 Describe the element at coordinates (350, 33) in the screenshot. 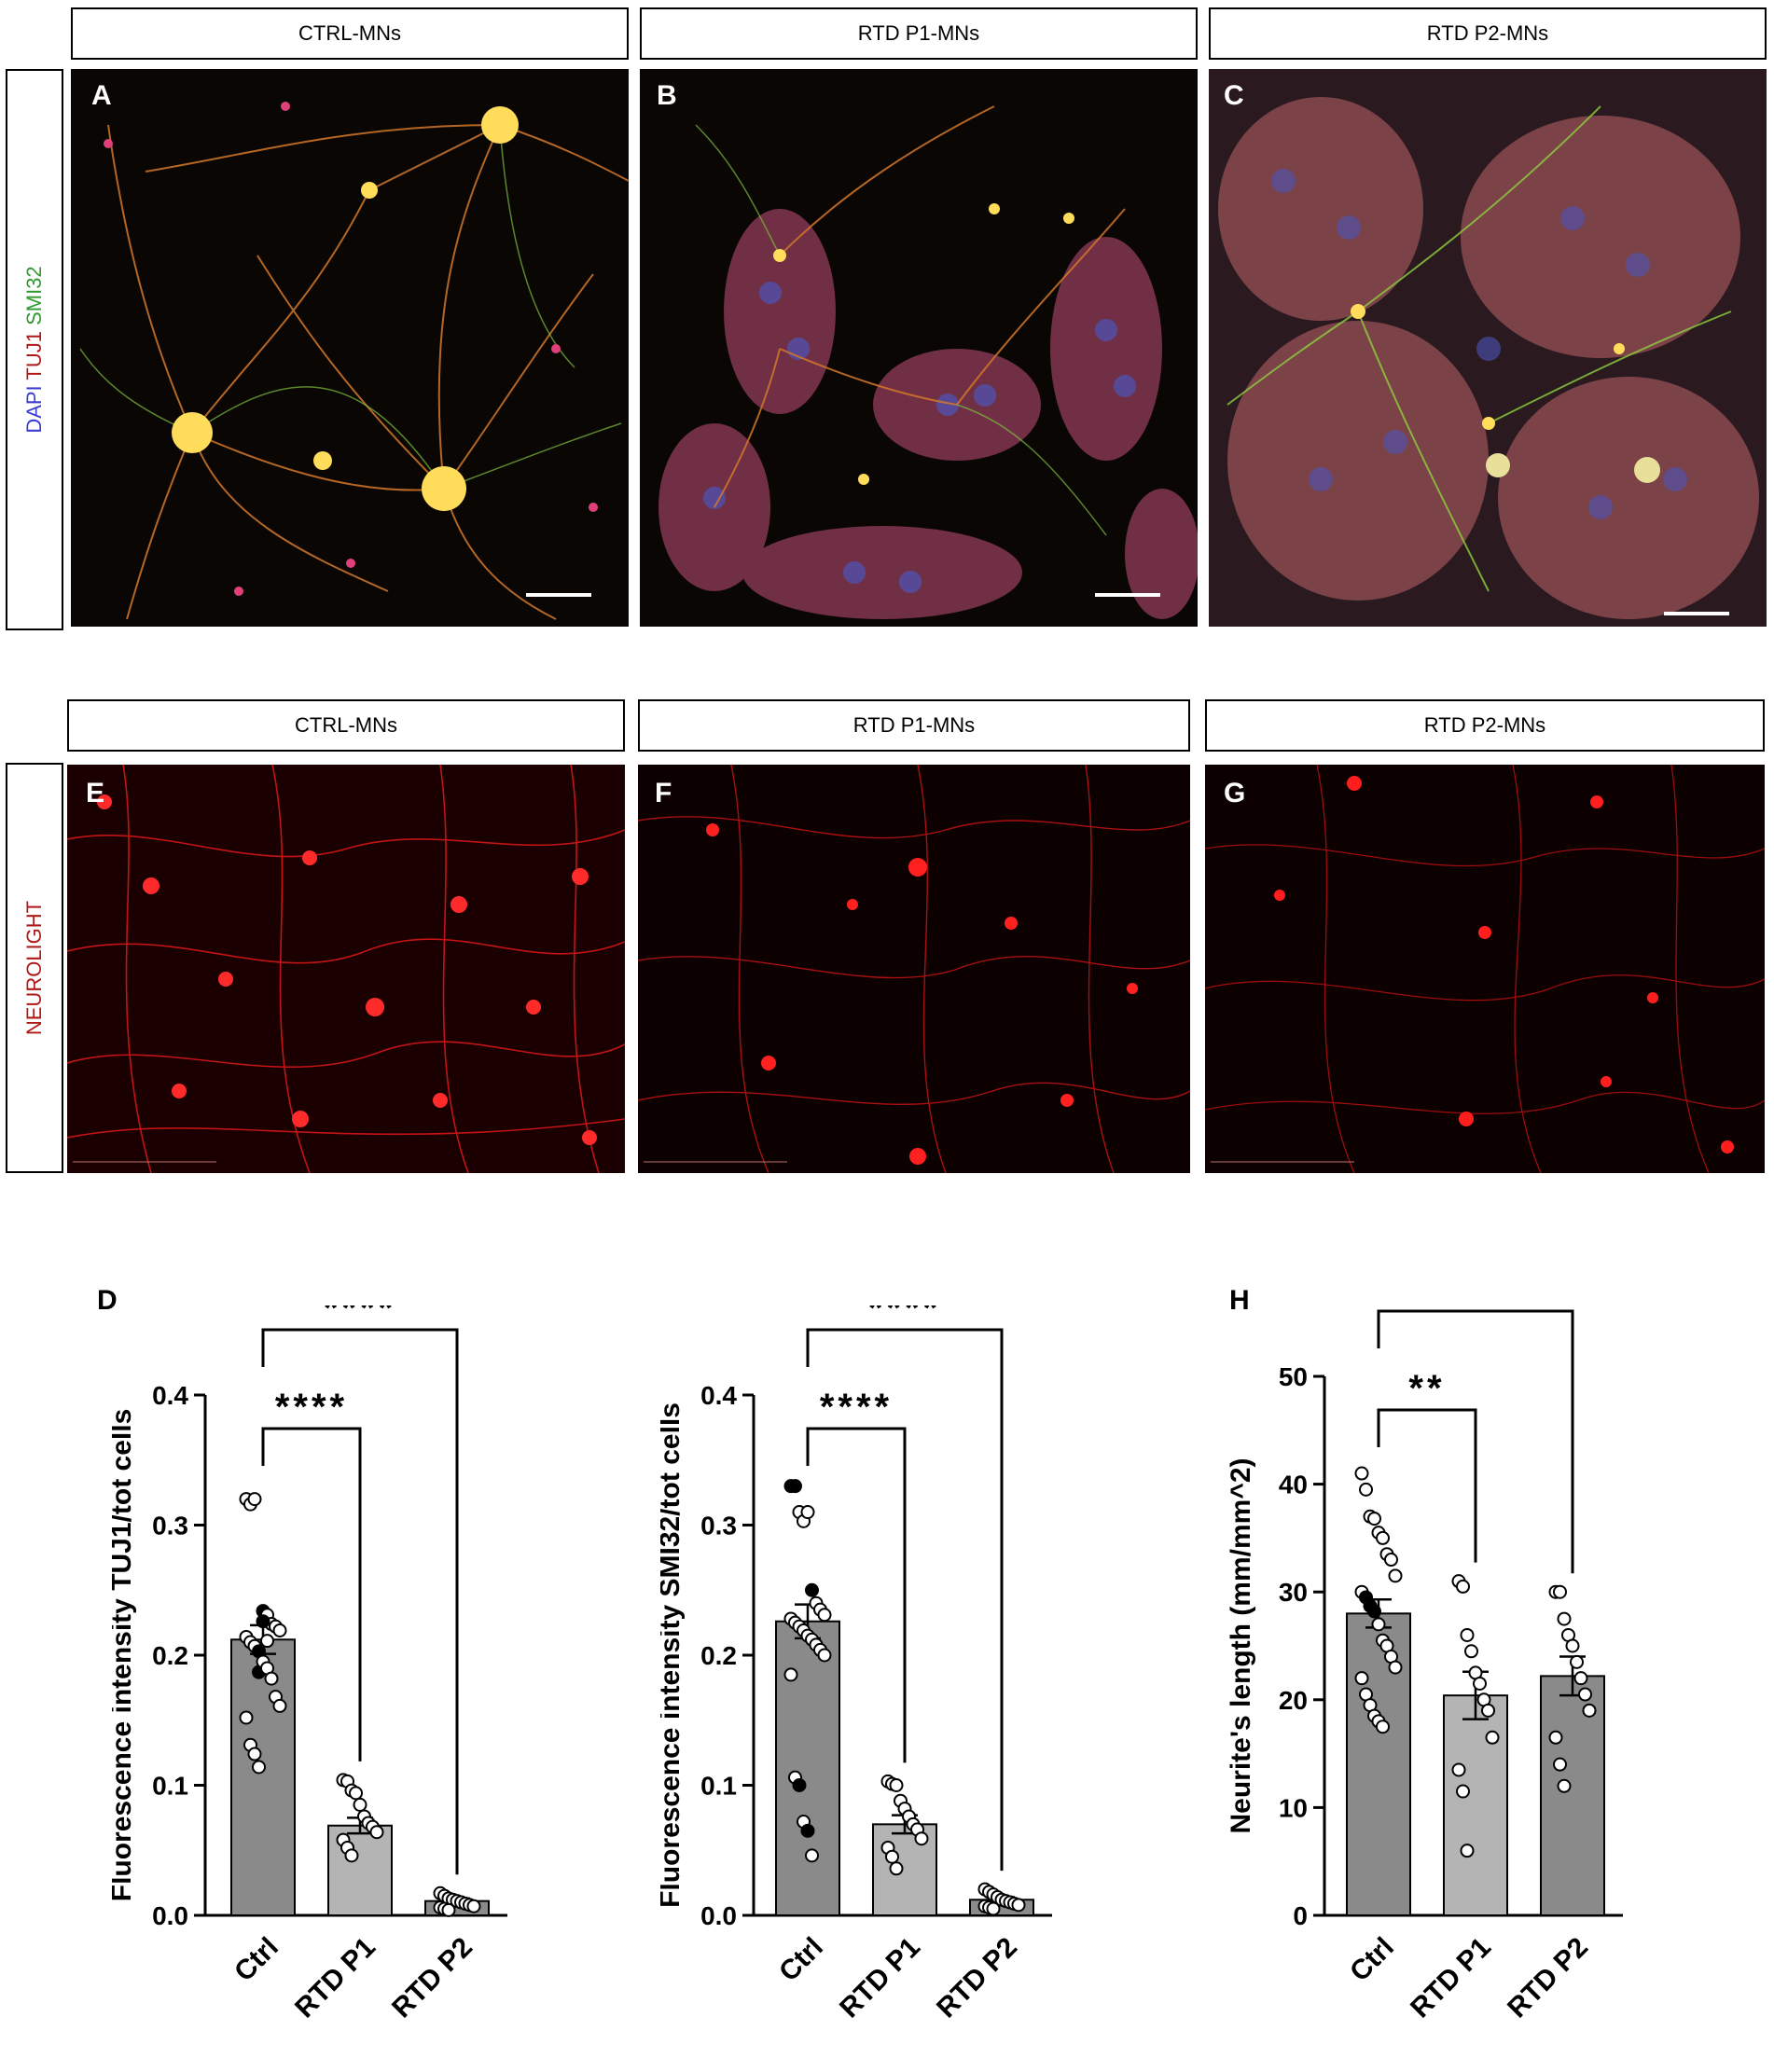

I see `header-ctrl-top: CTRL-MNs` at that location.